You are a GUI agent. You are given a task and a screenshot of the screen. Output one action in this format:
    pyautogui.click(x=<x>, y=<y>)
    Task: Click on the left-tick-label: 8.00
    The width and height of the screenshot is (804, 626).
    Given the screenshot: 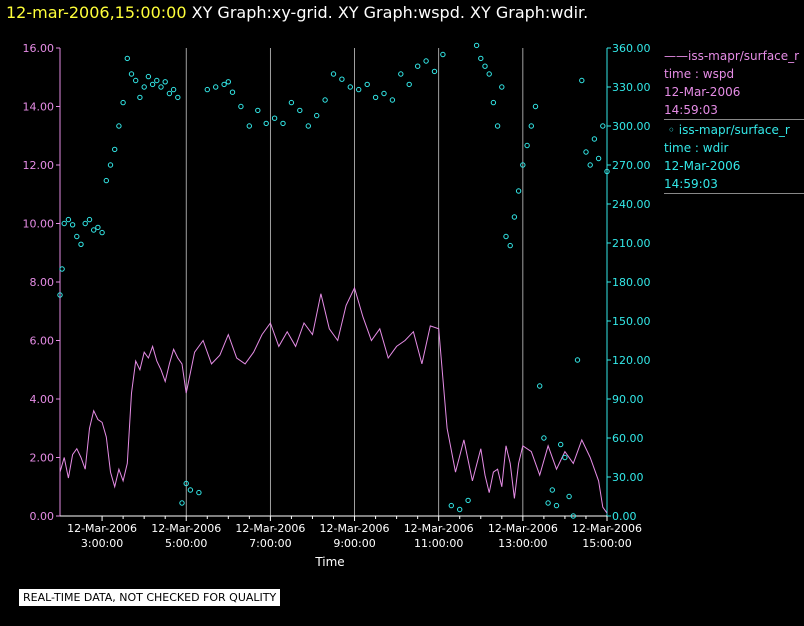 What is the action you would take?
    pyautogui.click(x=42, y=282)
    